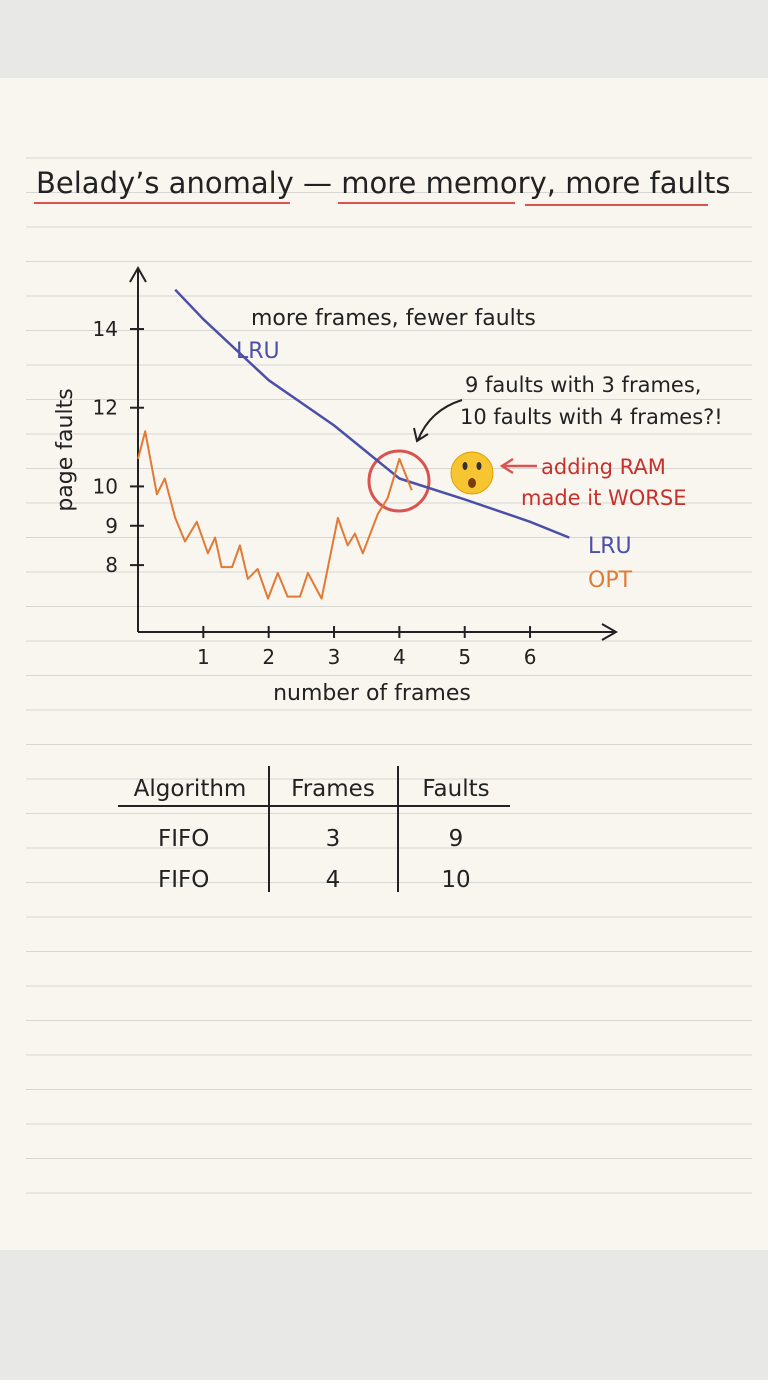 The height and width of the screenshot is (1380, 768). What do you see at coordinates (111, 565) in the screenshot?
I see `y-tick-label: 8` at bounding box center [111, 565].